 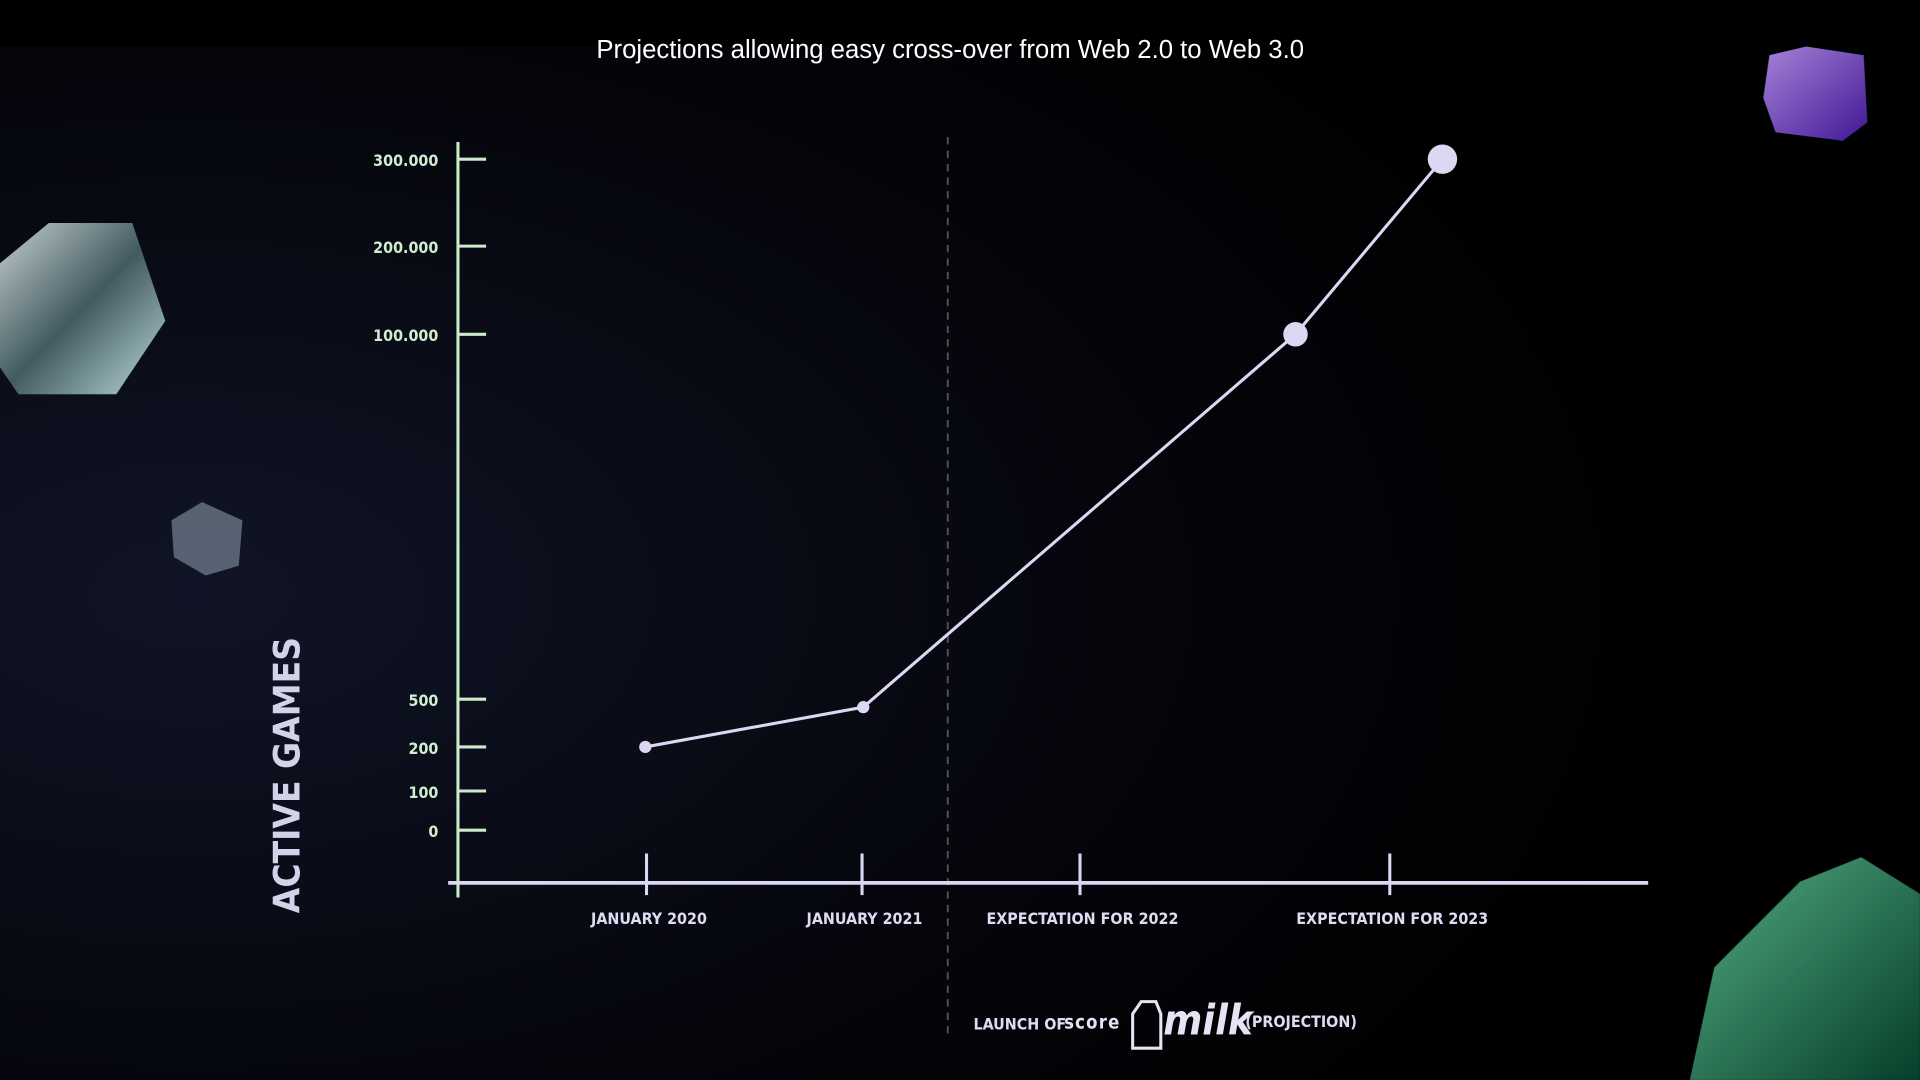 What do you see at coordinates (864, 918) in the screenshot?
I see `x-tick-label: JANUARY 2021` at bounding box center [864, 918].